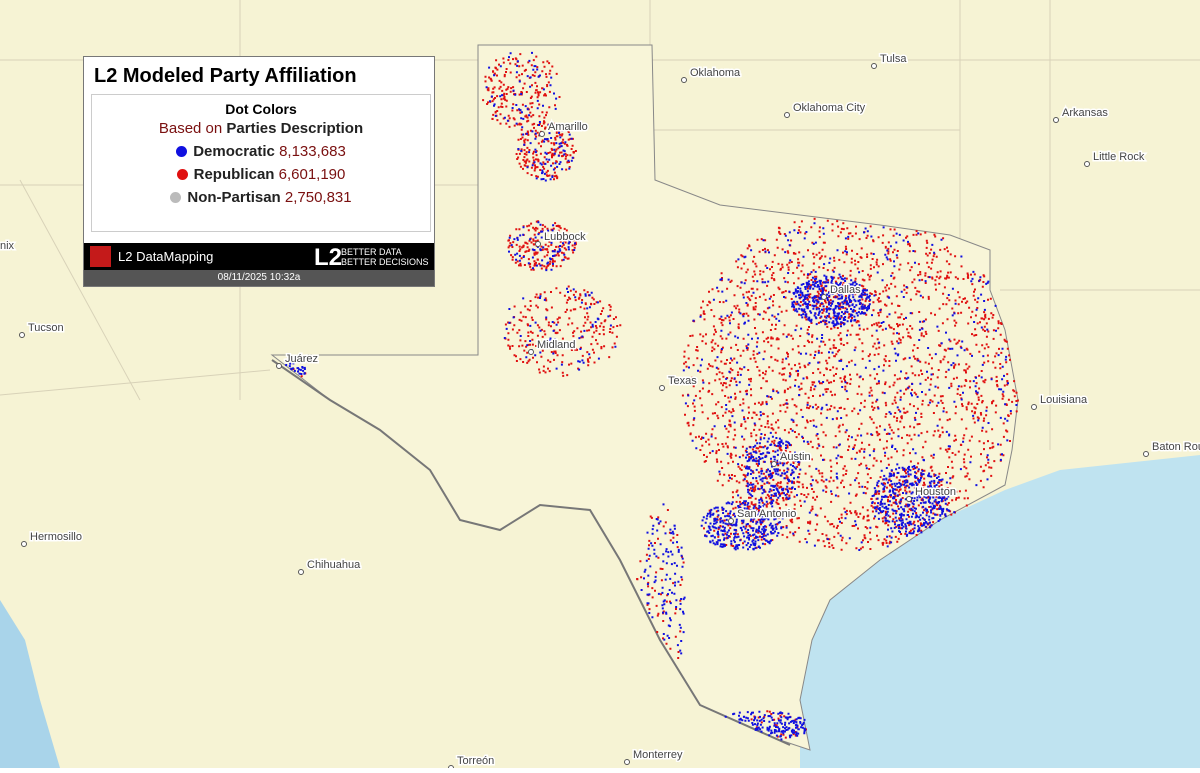  I want to click on legend-entry: Republican 6,601,190, so click(261, 174).